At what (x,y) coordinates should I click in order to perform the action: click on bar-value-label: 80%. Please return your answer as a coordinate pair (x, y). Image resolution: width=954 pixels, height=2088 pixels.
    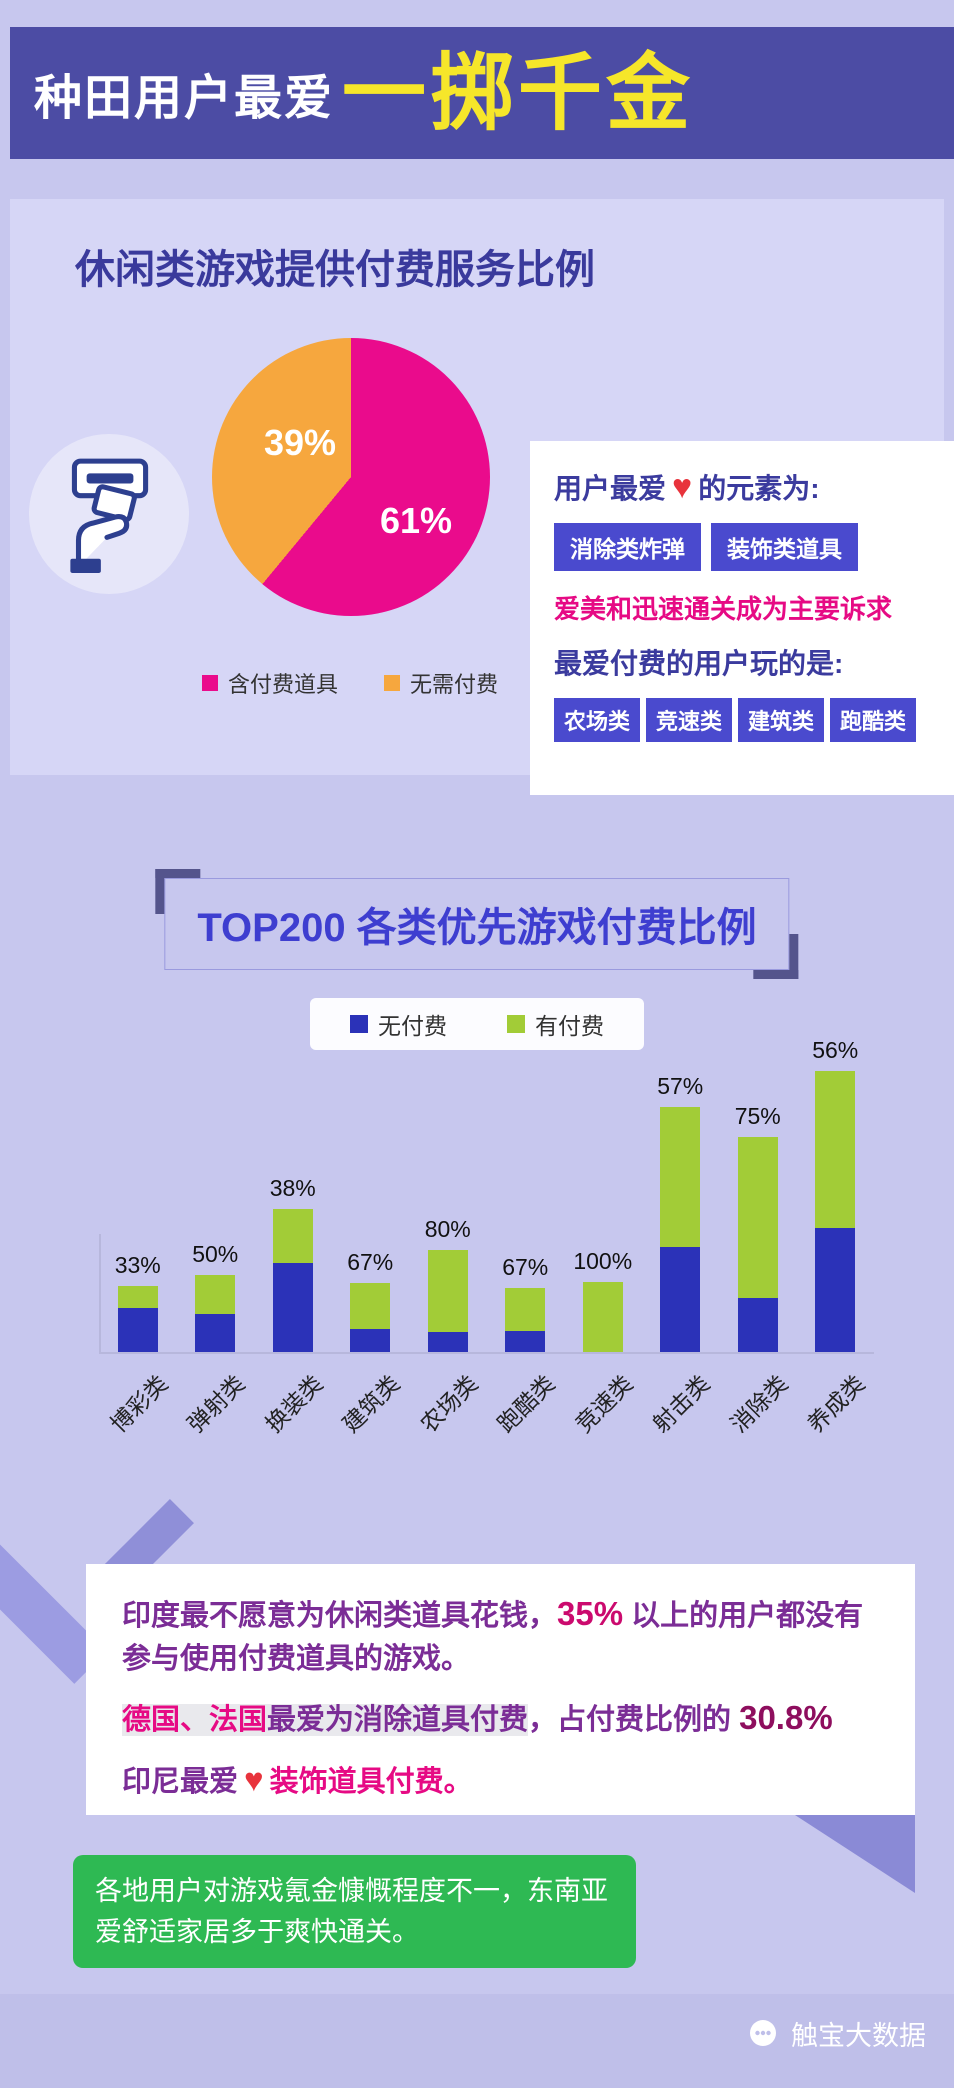
    Looking at the image, I should click on (447, 1229).